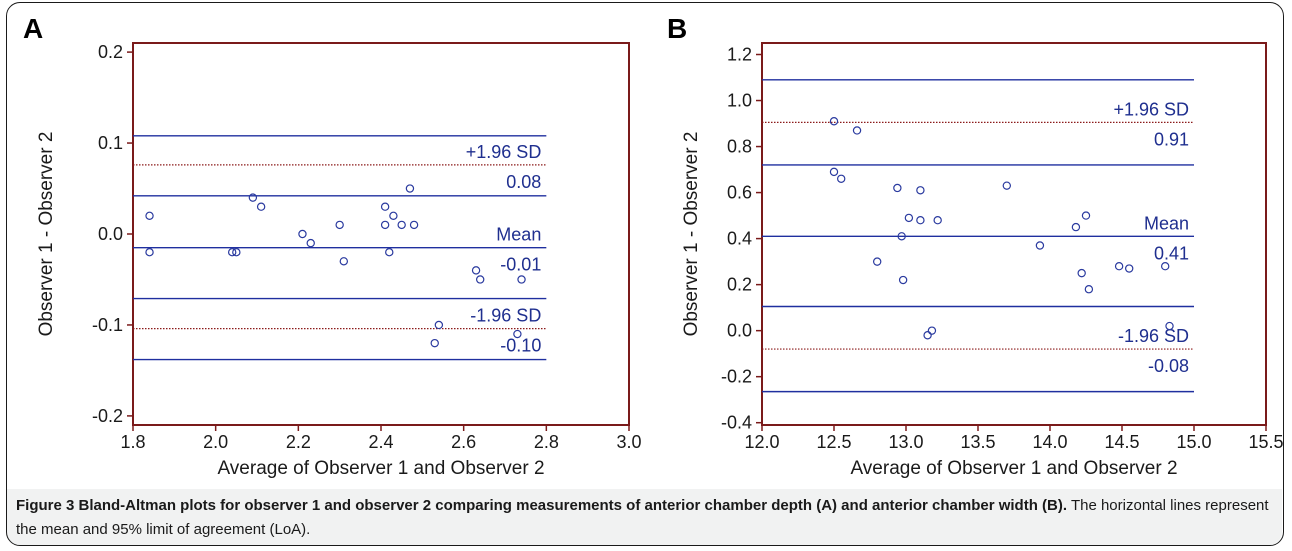 Image resolution: width=1292 pixels, height=551 pixels. Describe the element at coordinates (736, 423) in the screenshot. I see `panel-b-ytick-label-0: -0.4` at that location.